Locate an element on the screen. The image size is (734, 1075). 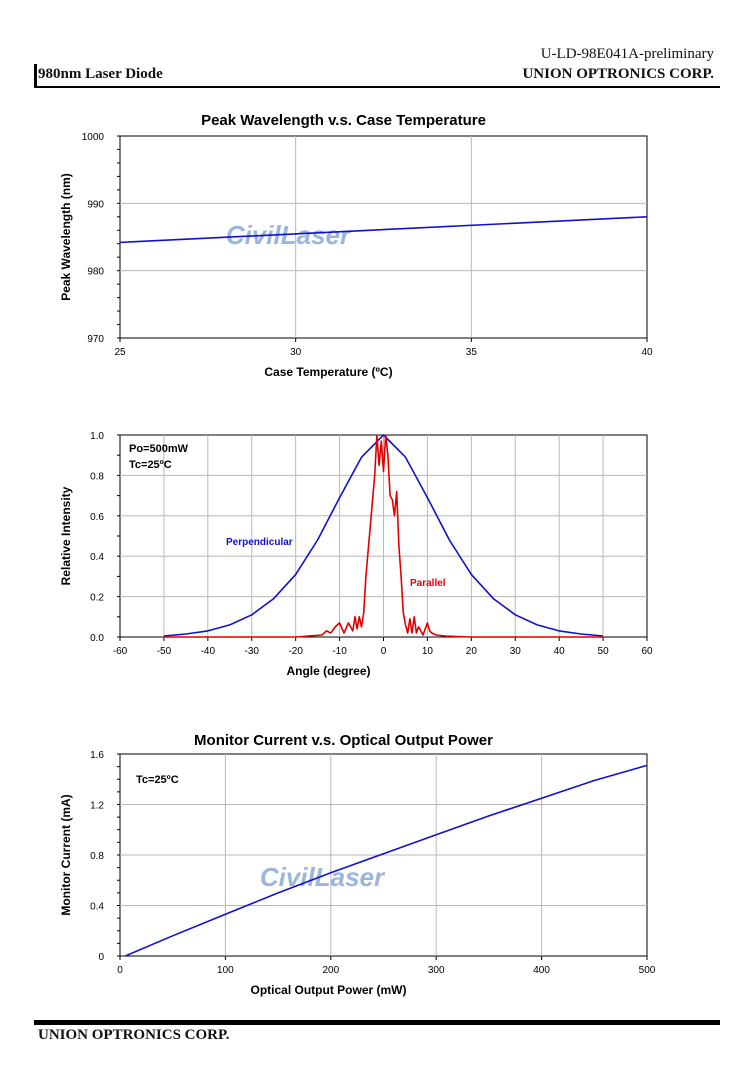
x-axis-label: Angle (degree) is located at coordinates (328, 671).